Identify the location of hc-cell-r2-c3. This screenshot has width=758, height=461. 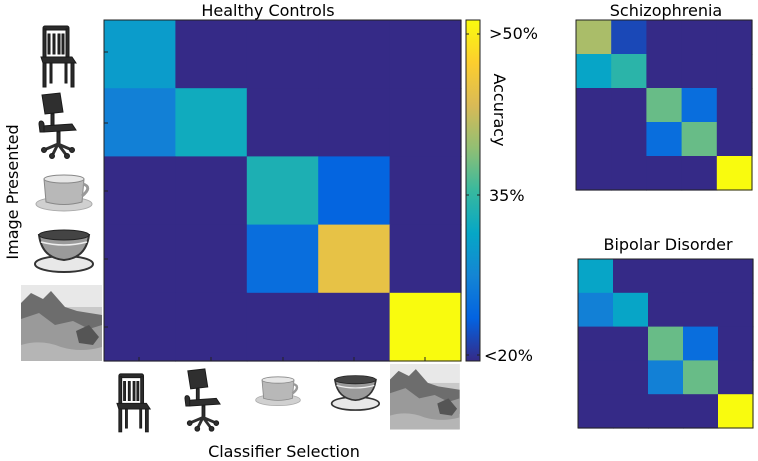
(354, 191).